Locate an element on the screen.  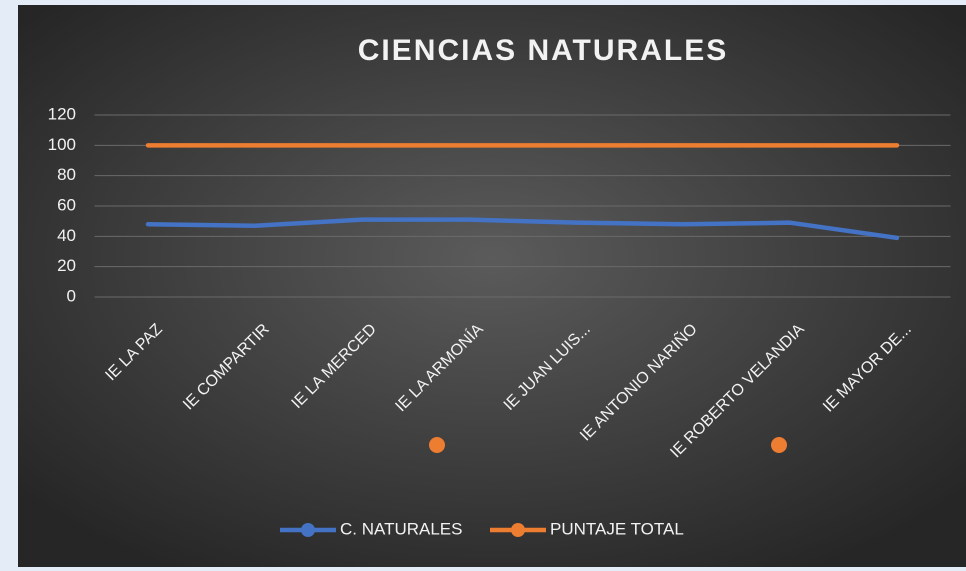
series-line is located at coordinates (522, 229).